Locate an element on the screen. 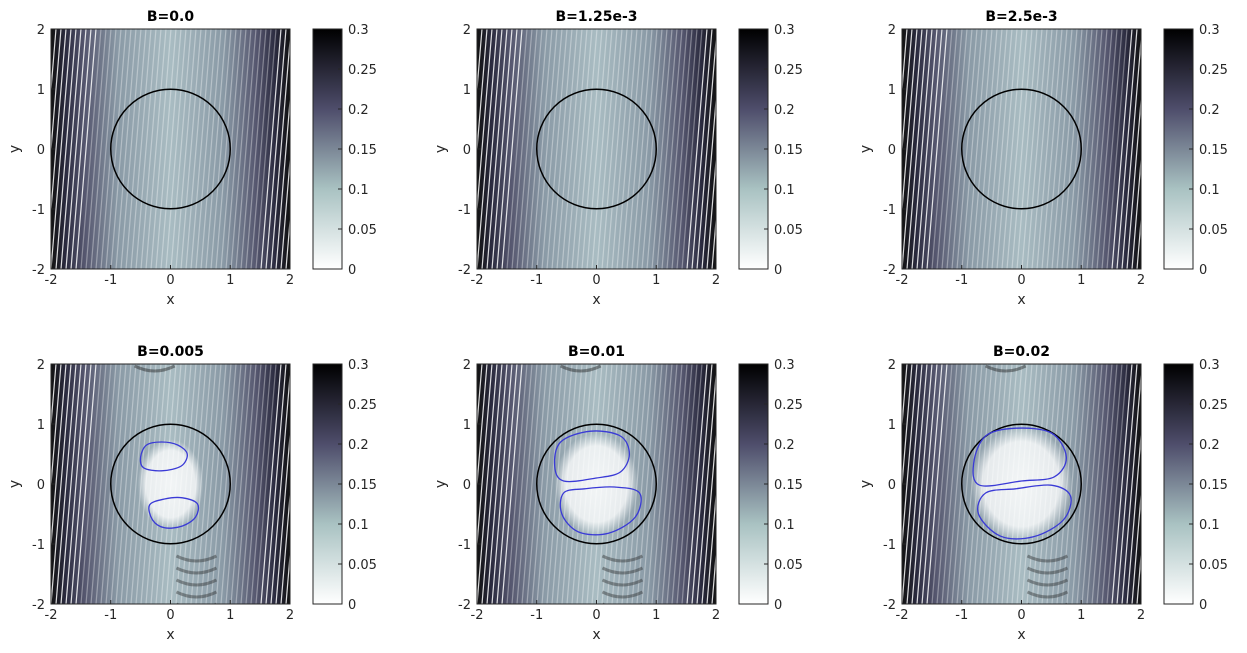 This screenshot has width=1247, height=653. subplot-title: B=0.005 is located at coordinates (170, 352).